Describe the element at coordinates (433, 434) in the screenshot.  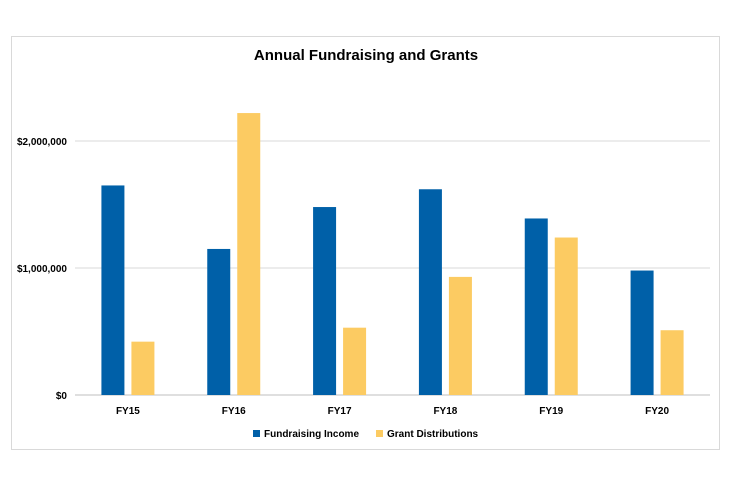
I see `legend-label: Grant Distributions` at that location.